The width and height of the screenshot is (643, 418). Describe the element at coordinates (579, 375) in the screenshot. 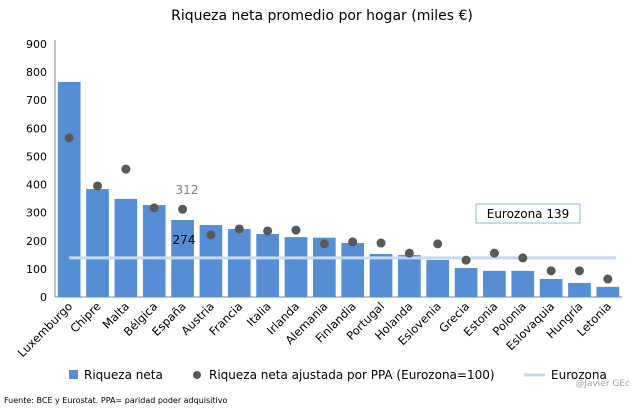

I see `legend-line-label: Eurozona` at that location.